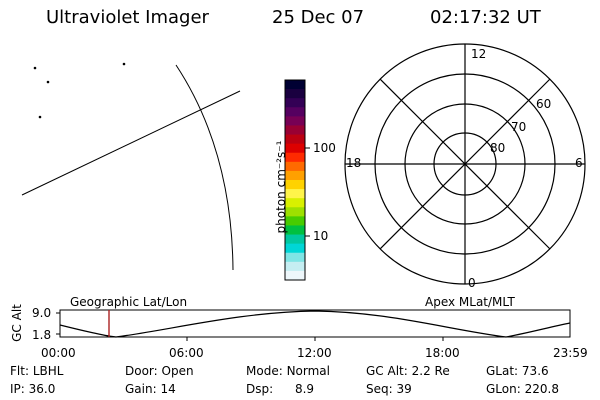 The width and height of the screenshot is (600, 400). Describe the element at coordinates (579, 163) in the screenshot. I see `mlt-label-6: 6` at that location.